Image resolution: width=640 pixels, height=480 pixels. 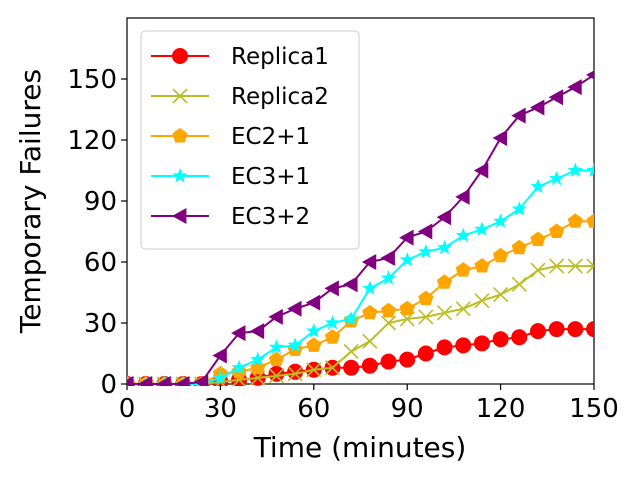 What do you see at coordinates (270, 137) in the screenshot?
I see `legend-label: EC2+1` at bounding box center [270, 137].